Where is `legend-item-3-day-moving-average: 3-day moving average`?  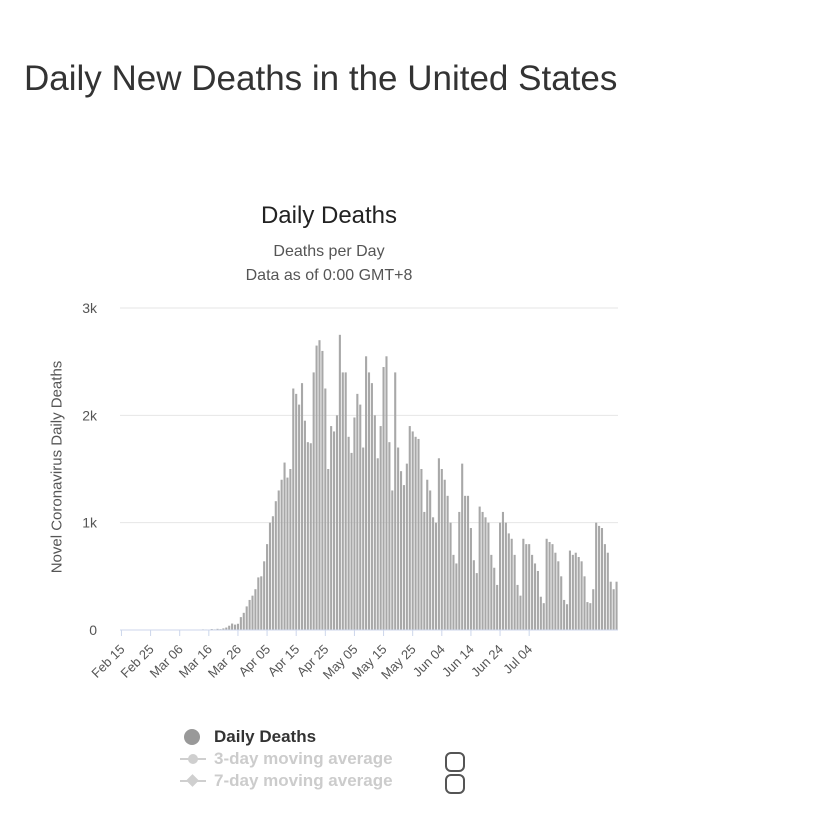 legend-item-3-day-moving-average: 3-day moving average is located at coordinates (286, 759).